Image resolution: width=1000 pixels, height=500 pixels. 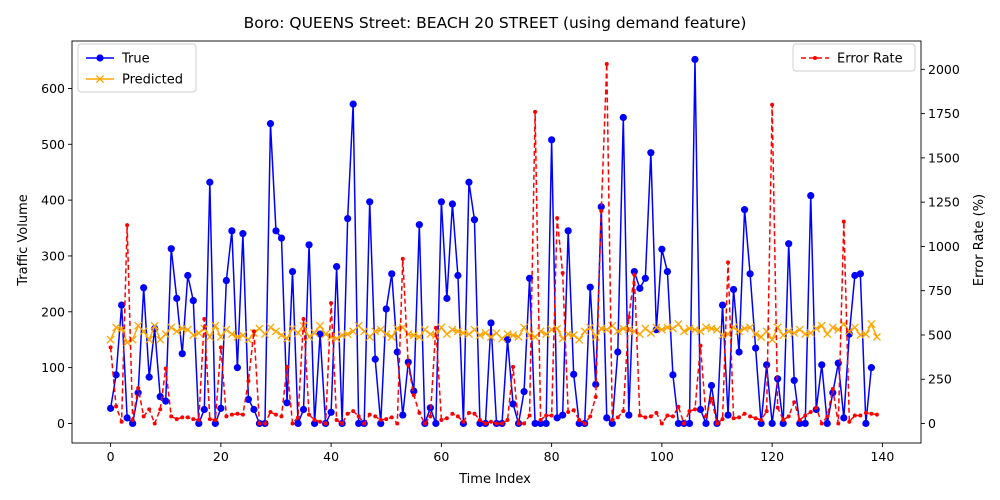 I want to click on x-tick-label: 60, so click(x=441, y=456).